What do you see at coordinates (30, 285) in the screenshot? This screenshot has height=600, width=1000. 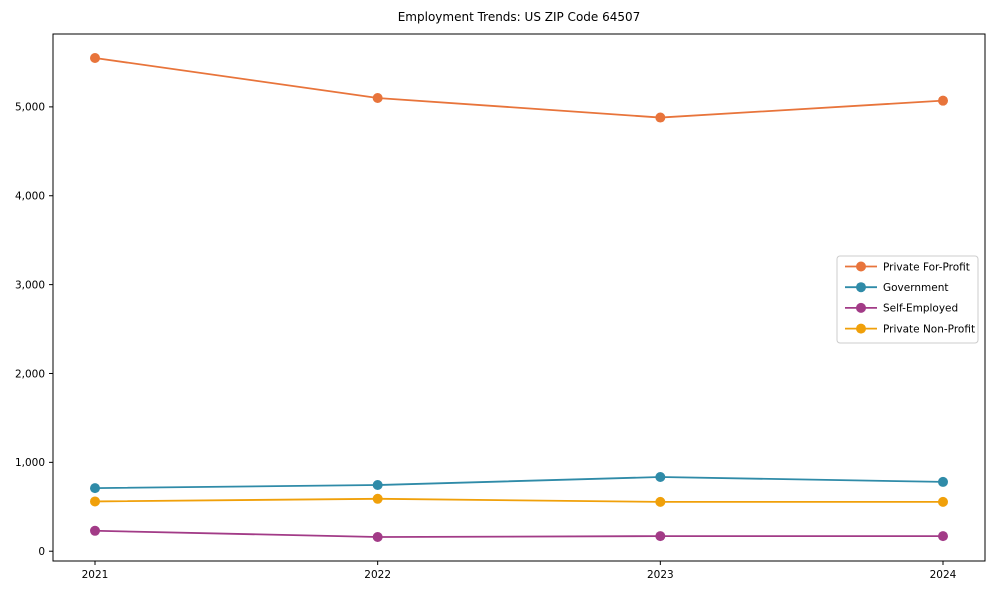 I see `y-axis-tick-label: 3,000` at bounding box center [30, 285].